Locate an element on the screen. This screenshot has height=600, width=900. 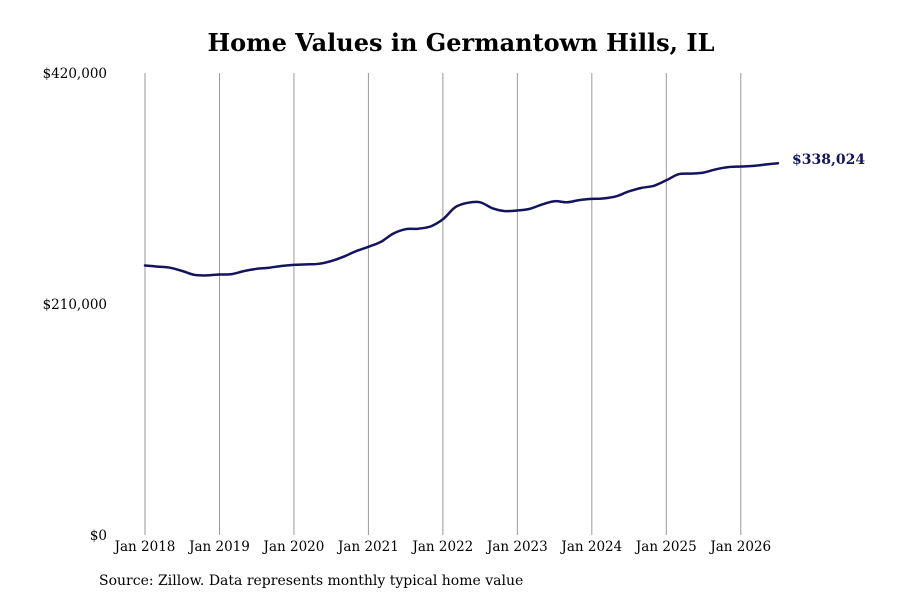
y-tick-label: $0 is located at coordinates (98, 536).